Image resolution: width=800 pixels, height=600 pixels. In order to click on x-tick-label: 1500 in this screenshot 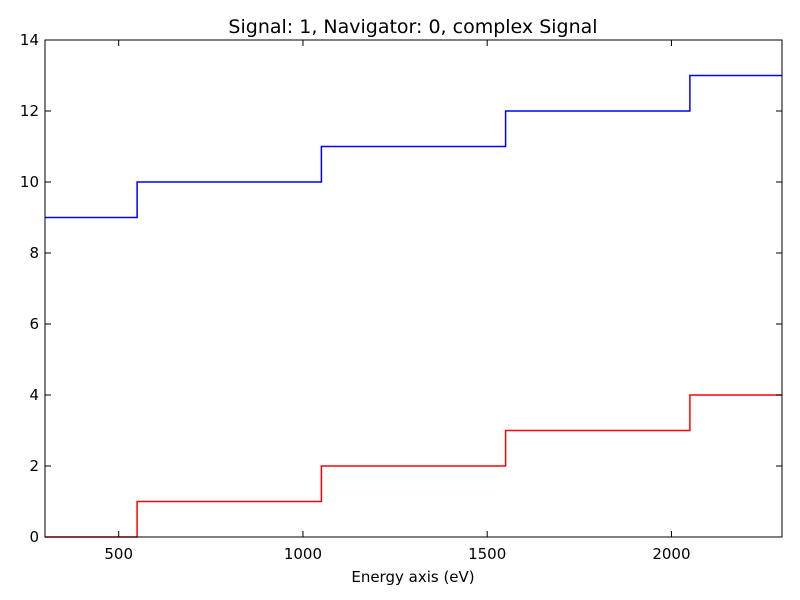, I will do `click(487, 554)`.